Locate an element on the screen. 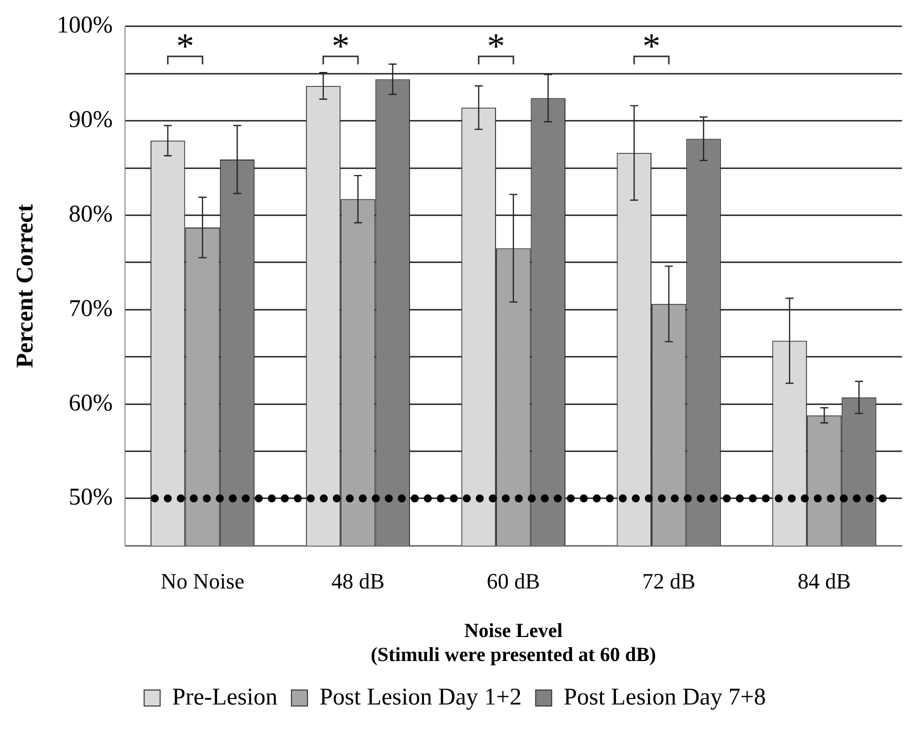 The image size is (920, 730). y-tick-label: 100% is located at coordinates (84, 25).